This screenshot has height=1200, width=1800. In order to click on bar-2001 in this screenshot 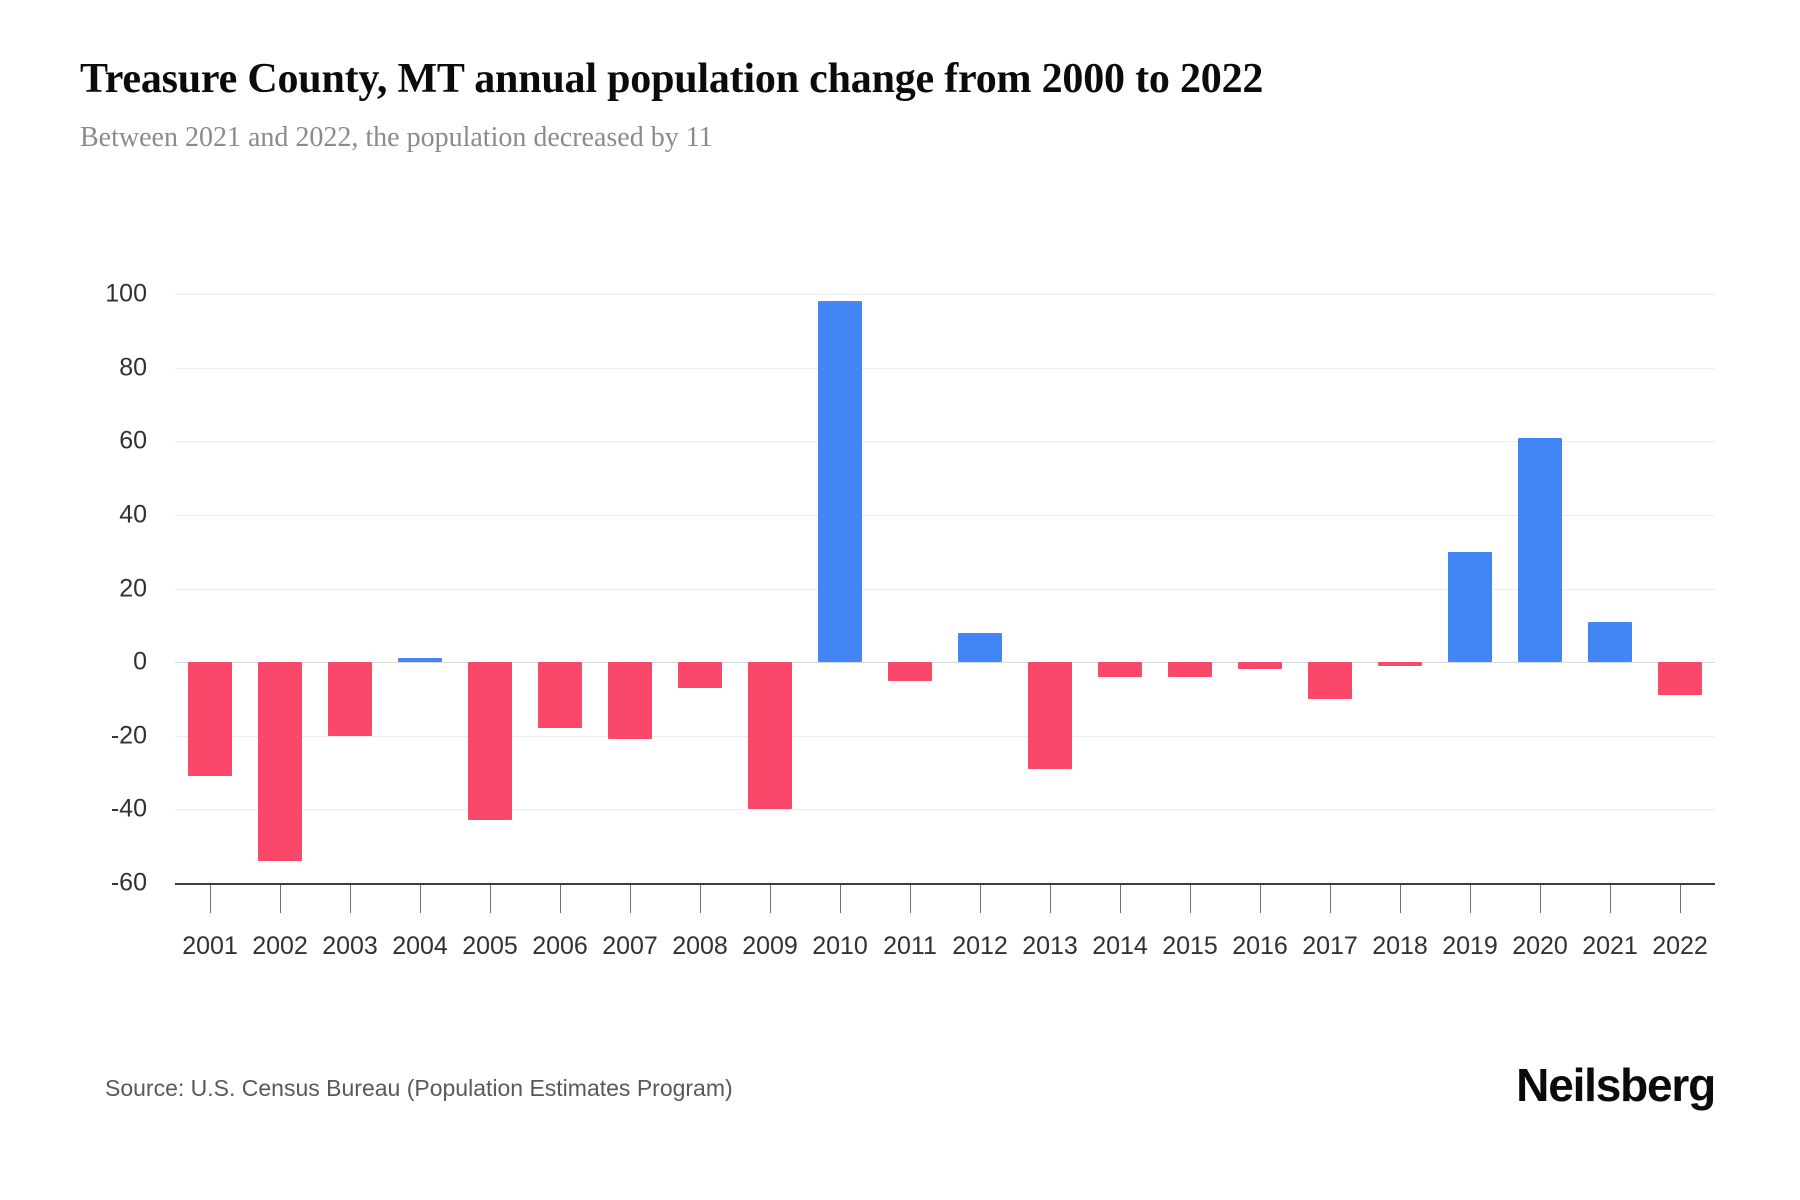, I will do `click(210, 719)`.